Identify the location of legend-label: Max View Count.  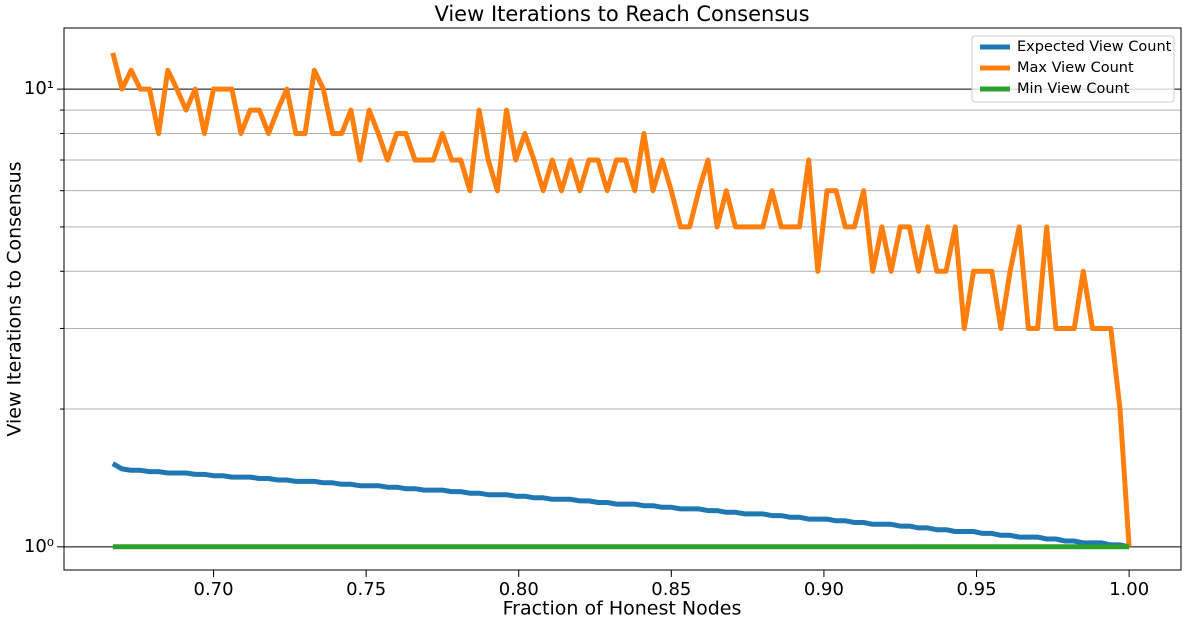
(1075, 68).